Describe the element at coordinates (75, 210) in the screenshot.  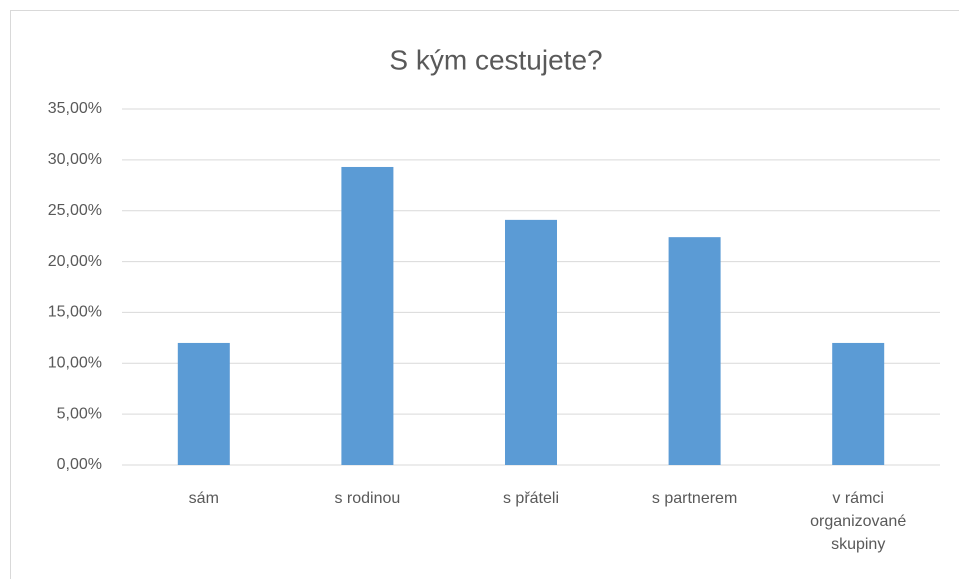
I see `y-tick-label: 25,00%` at that location.